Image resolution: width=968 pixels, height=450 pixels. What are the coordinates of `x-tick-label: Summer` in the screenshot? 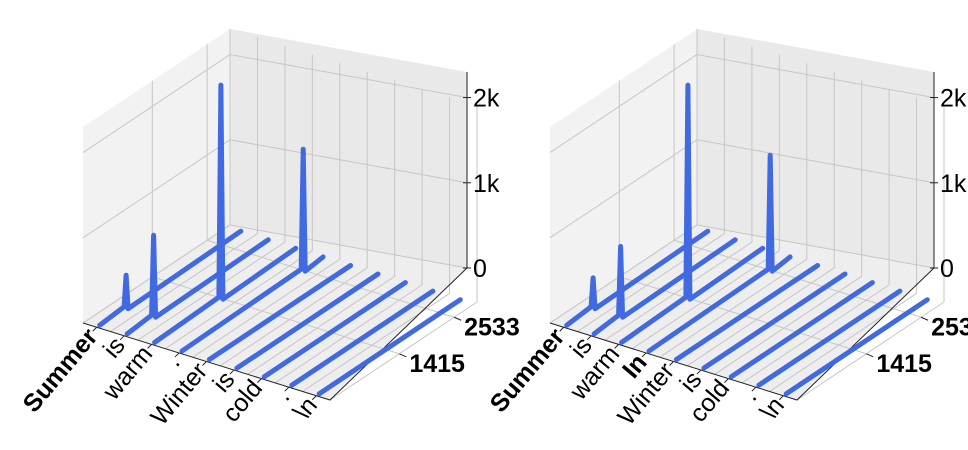 It's located at (61, 370).